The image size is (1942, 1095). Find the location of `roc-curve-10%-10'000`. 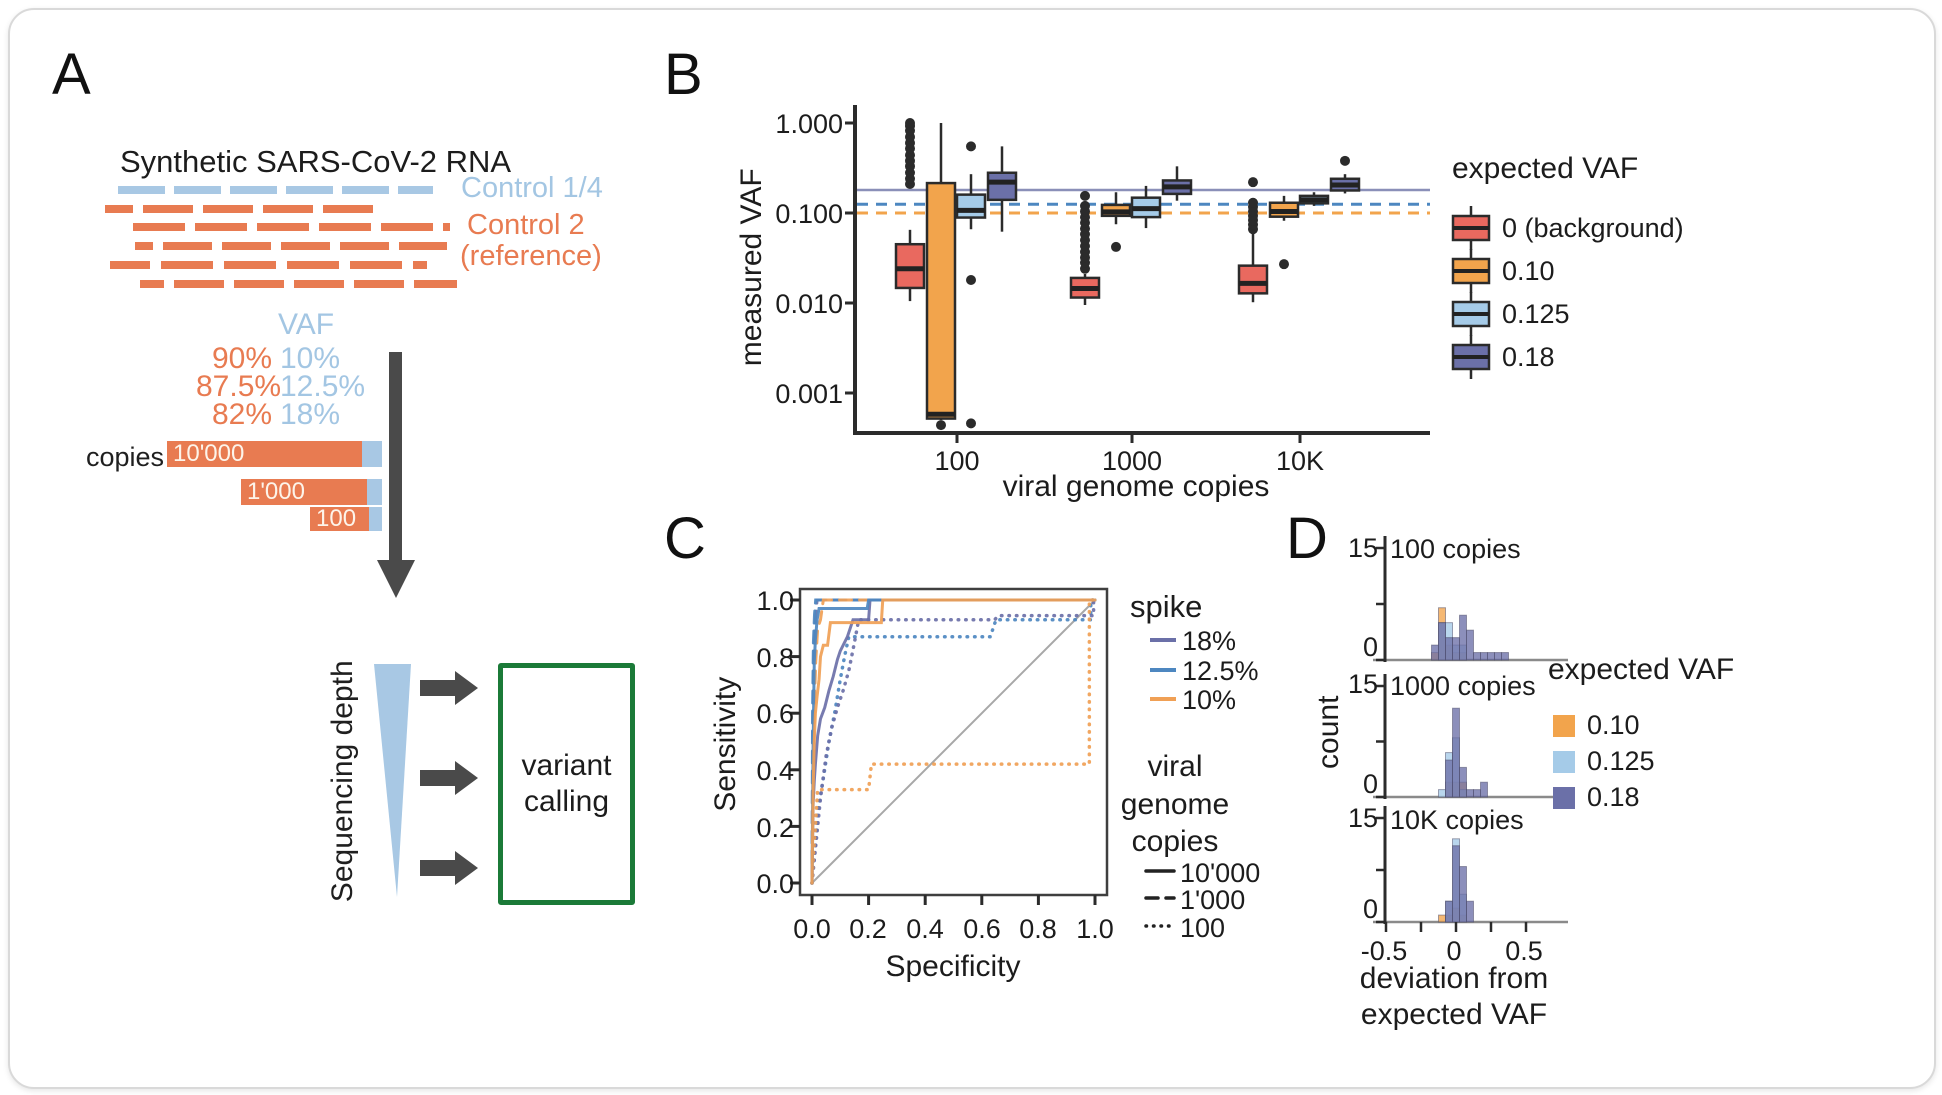

roc-curve-10%-10'000 is located at coordinates (953, 741).